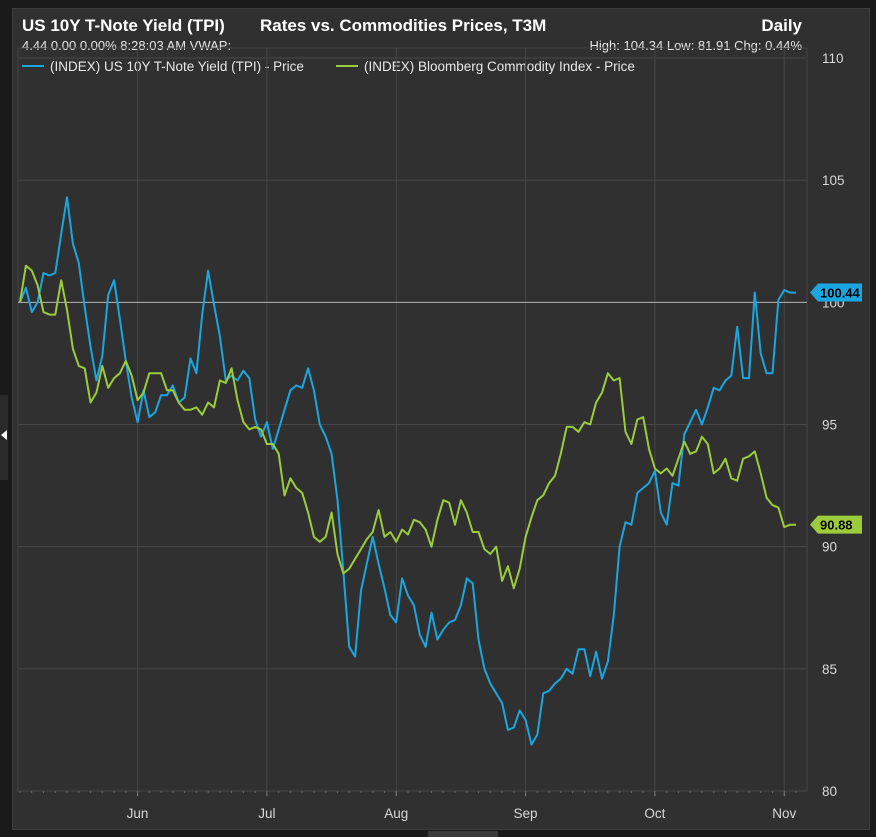  I want to click on last-price-label: 90.88, so click(836, 525).